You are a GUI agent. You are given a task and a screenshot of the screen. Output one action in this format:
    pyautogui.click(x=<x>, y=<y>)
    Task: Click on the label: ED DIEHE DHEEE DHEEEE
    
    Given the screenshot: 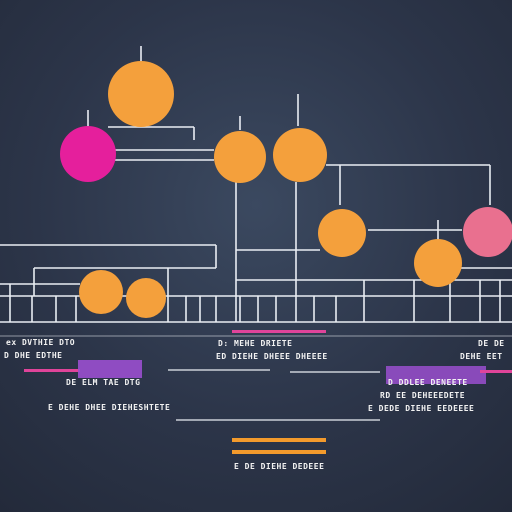 What is the action you would take?
    pyautogui.click(x=272, y=356)
    